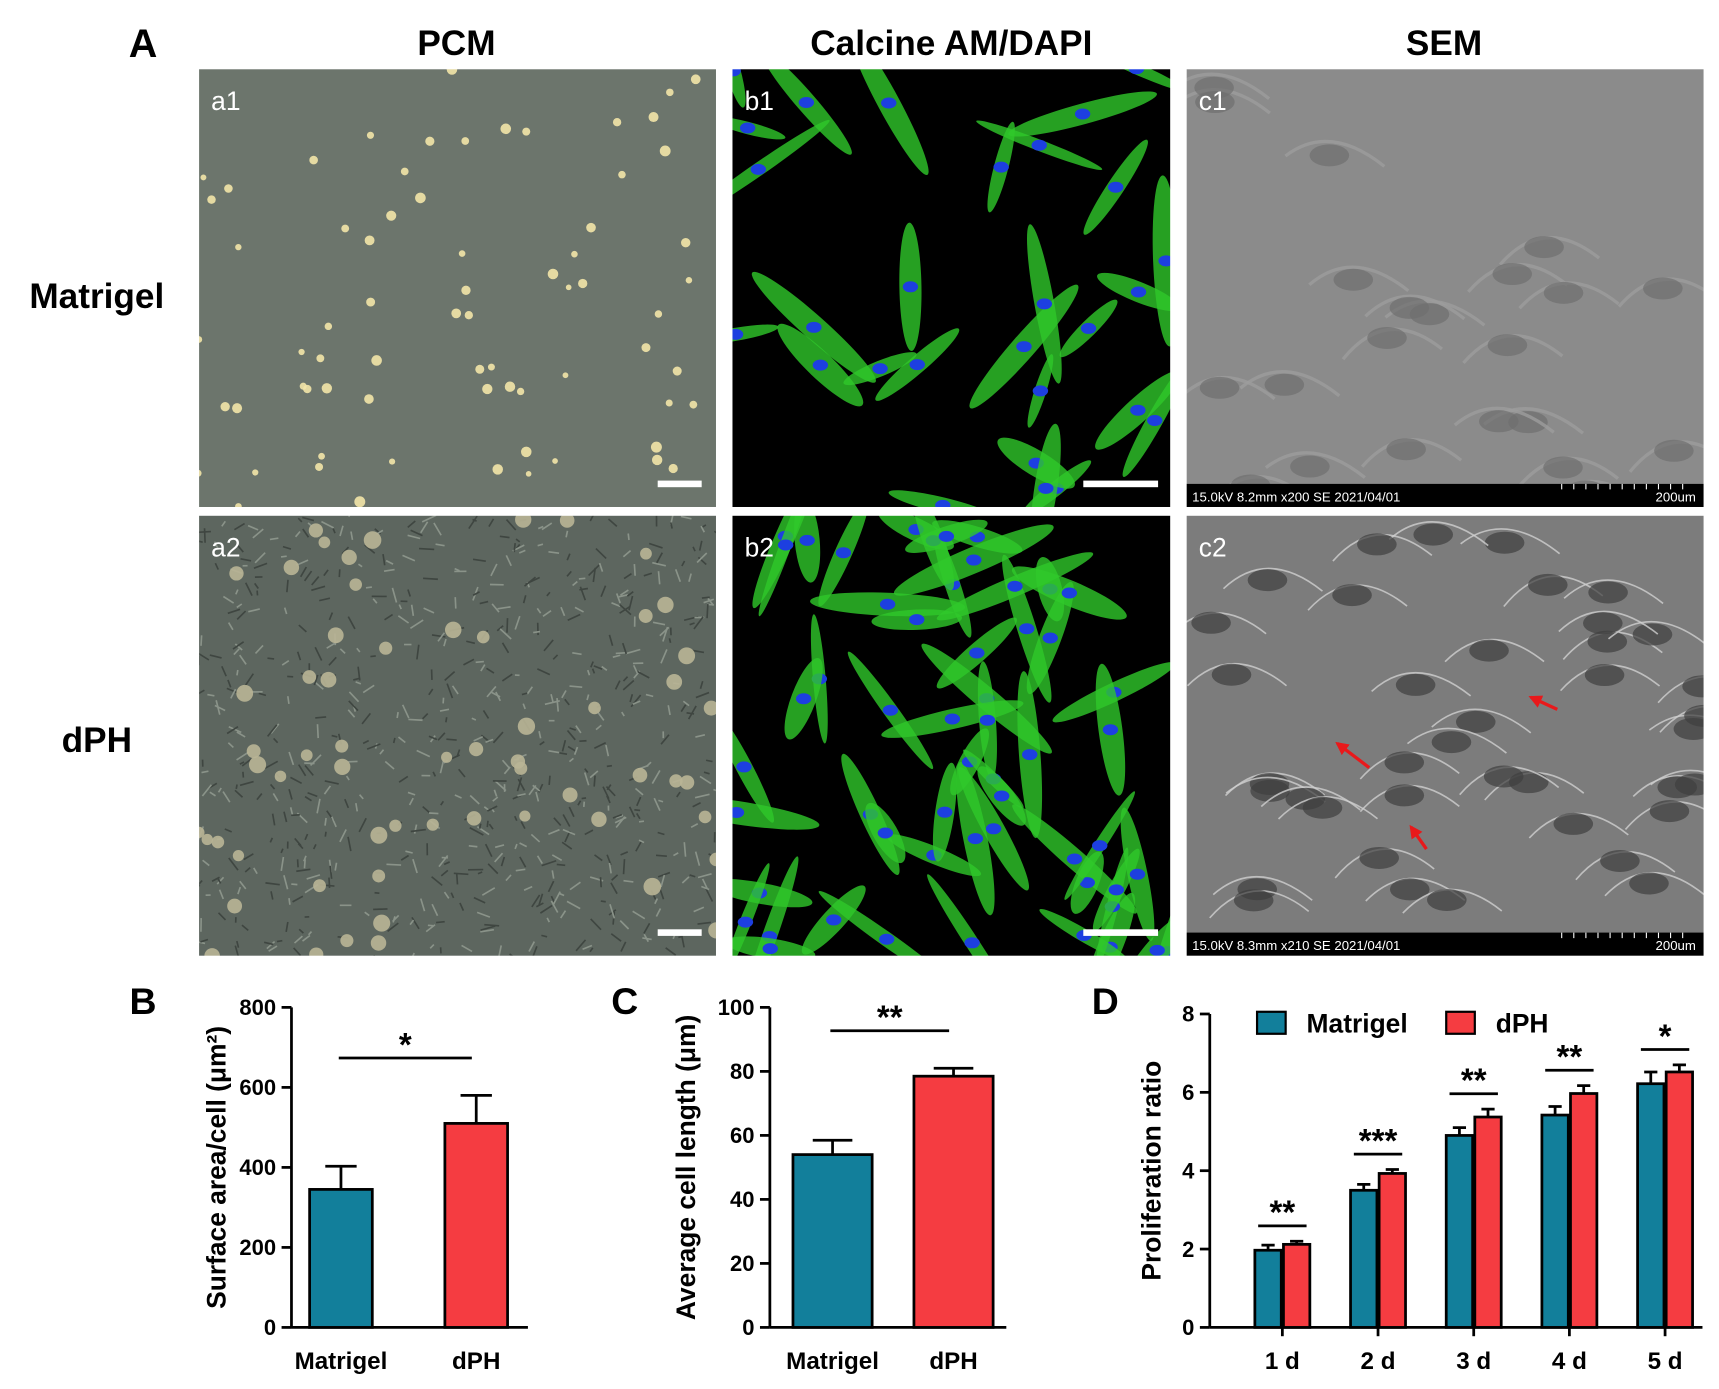 This screenshot has height=1389, width=1719. Describe the element at coordinates (1676, 496) in the screenshot. I see `sem-scale: 200um` at that location.